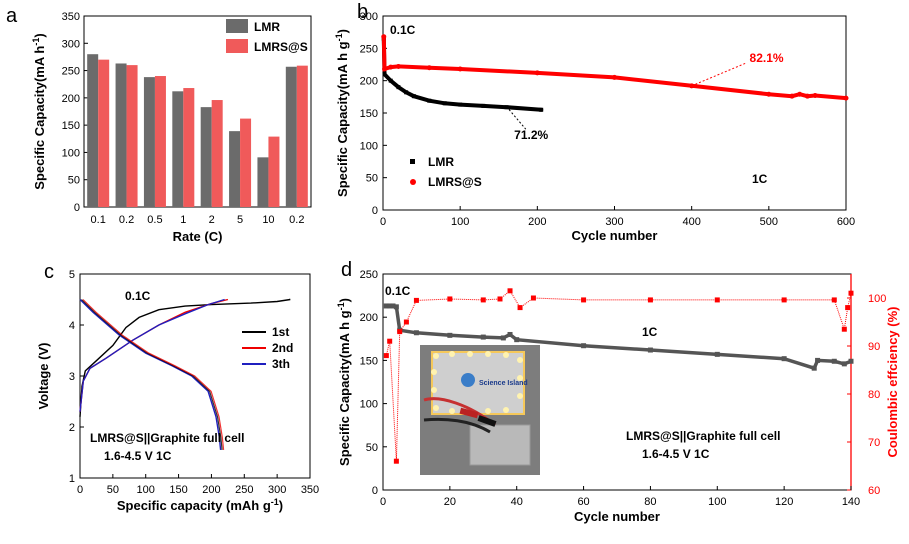 This screenshot has width=909, height=544. Describe the element at coordinates (614, 67) in the screenshot. I see `panel-b-series-band-LMRS@S` at that location.